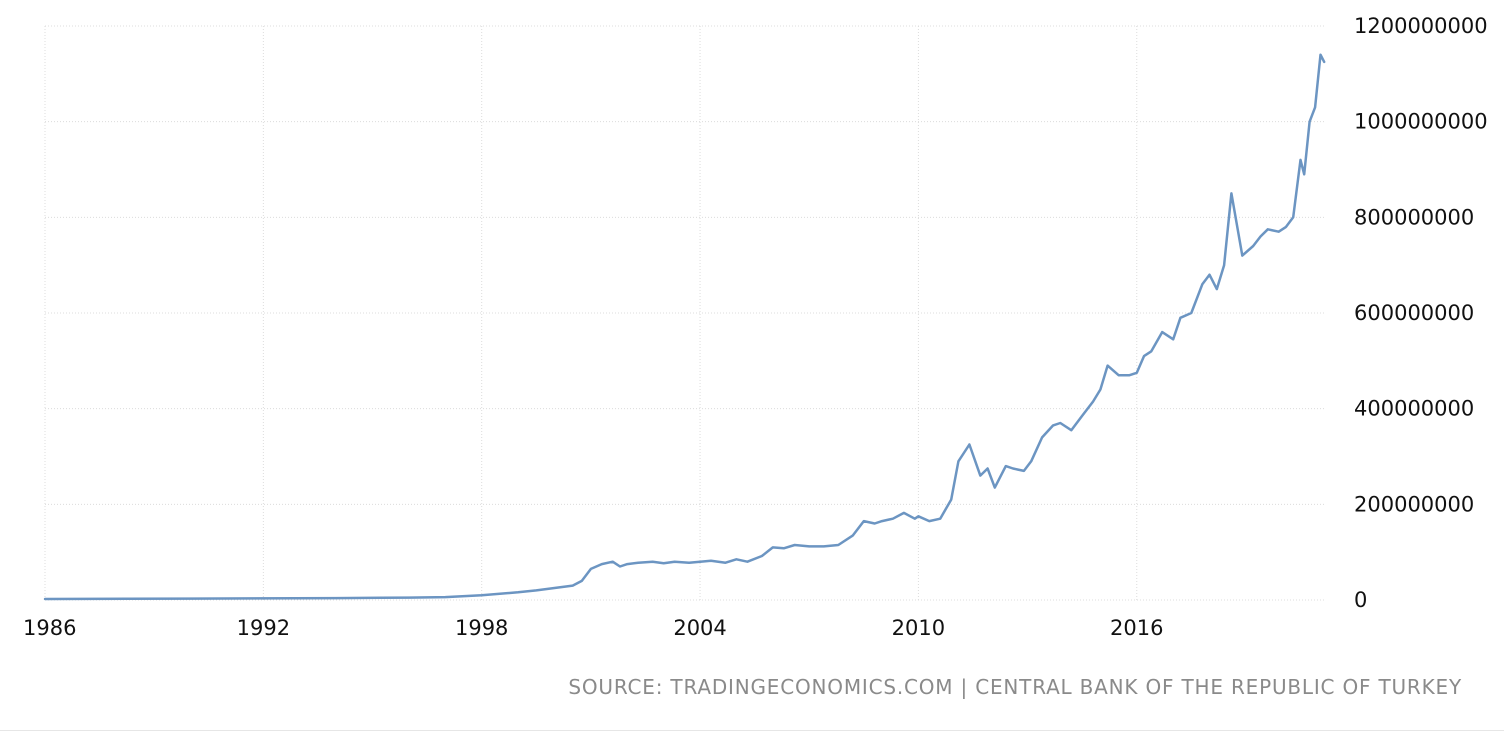 The width and height of the screenshot is (1504, 746). I want to click on y-tick-label: 1200000000, so click(1421, 26).